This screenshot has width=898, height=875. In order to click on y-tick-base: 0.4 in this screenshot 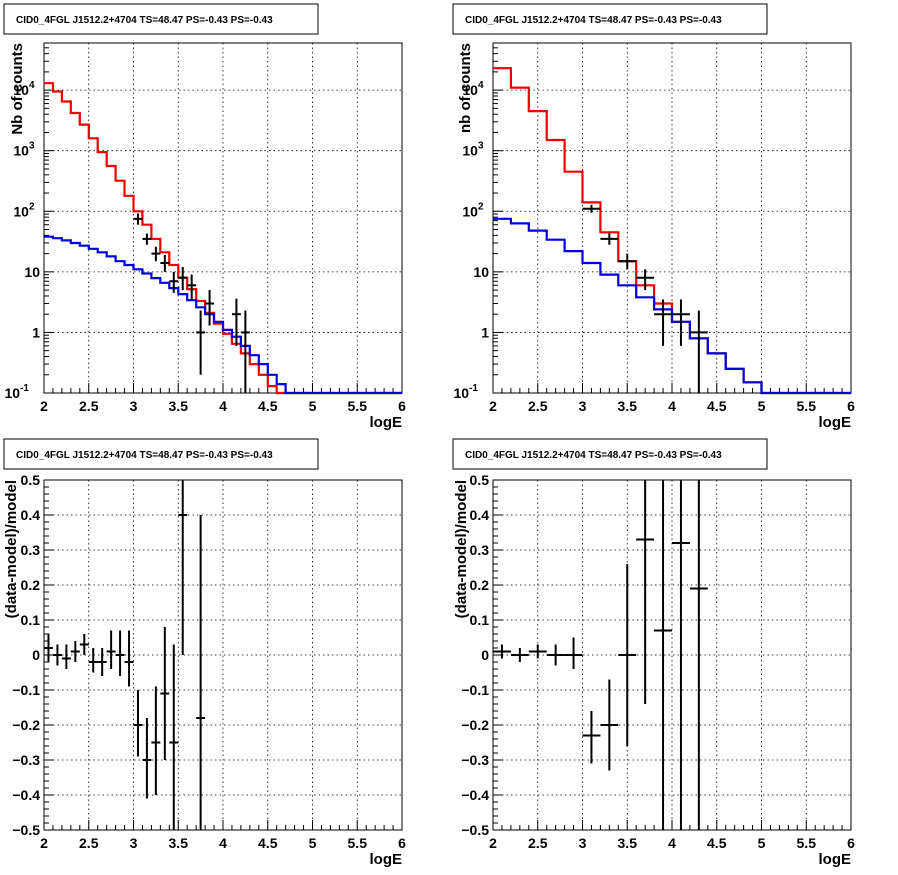, I will do `click(31, 515)`.